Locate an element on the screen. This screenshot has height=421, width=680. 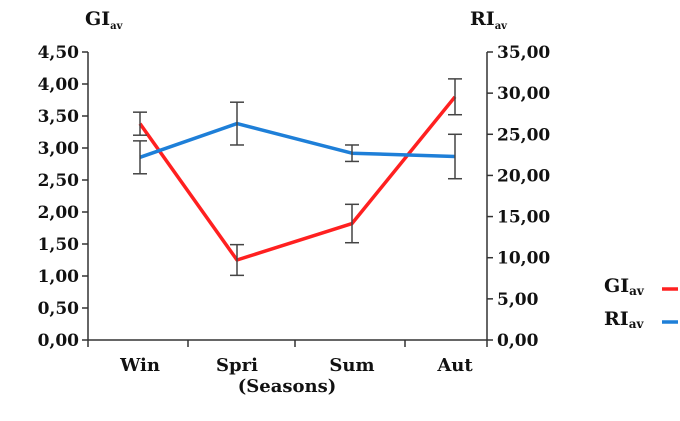
right-axis-title: RIav is located at coordinates (489, 20).